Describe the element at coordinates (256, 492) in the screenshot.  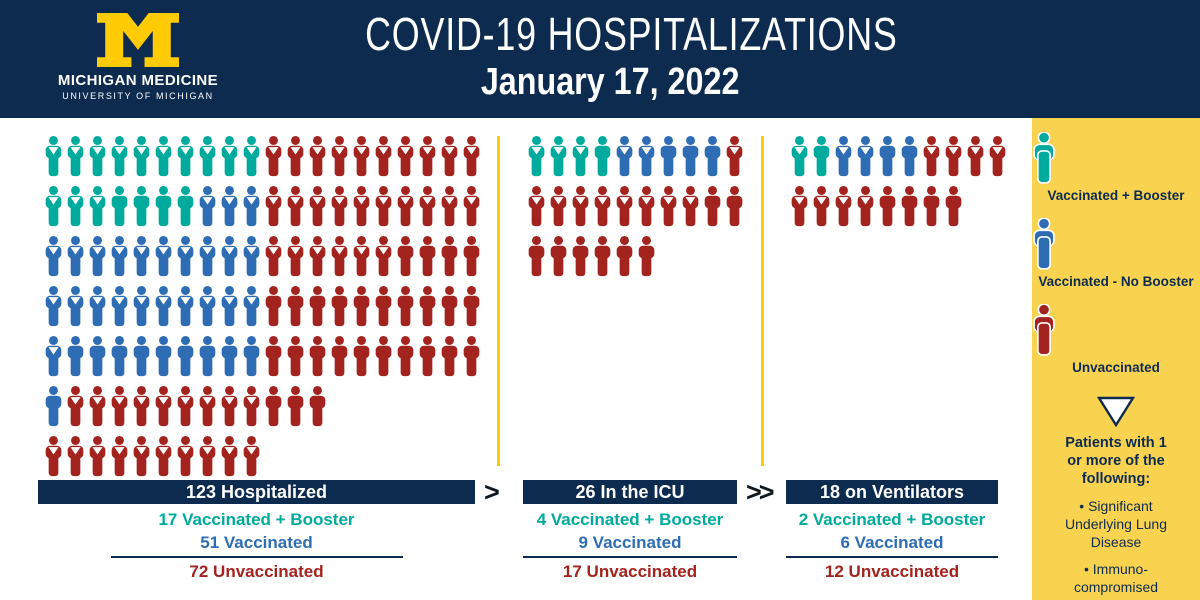
I see `hospitalized-bar: 123 Hospitalized` at that location.